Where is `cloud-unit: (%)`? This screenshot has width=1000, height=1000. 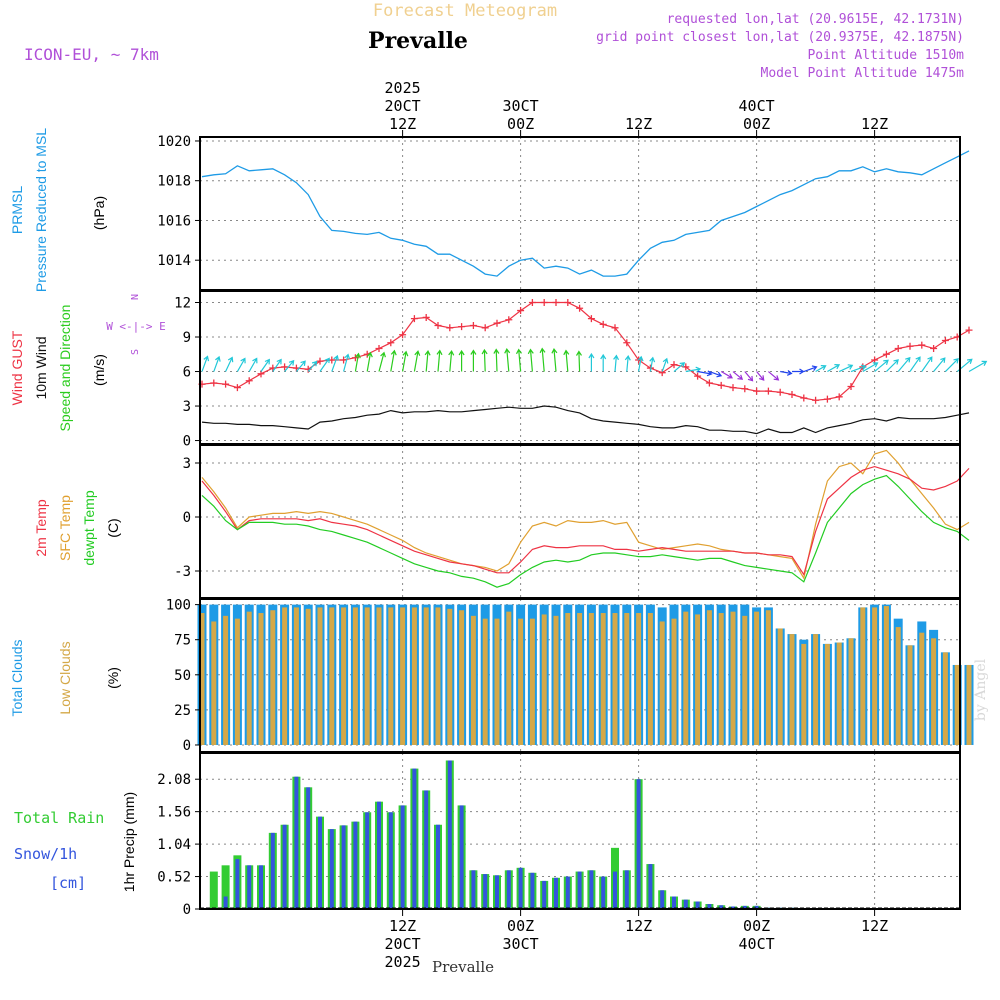
cloud-unit: (%) is located at coordinates (113, 678).